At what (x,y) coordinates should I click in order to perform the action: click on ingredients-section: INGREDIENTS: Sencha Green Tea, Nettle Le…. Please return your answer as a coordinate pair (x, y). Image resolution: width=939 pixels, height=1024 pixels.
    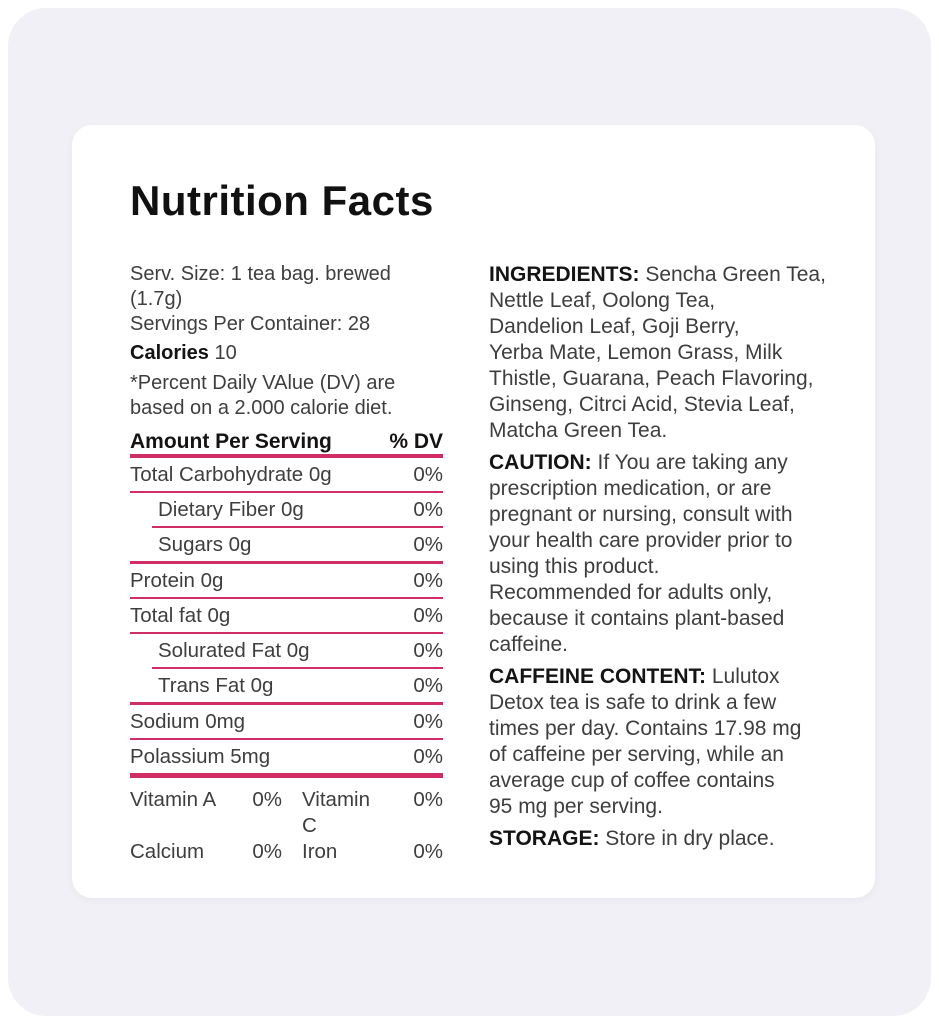
    Looking at the image, I should click on (675, 353).